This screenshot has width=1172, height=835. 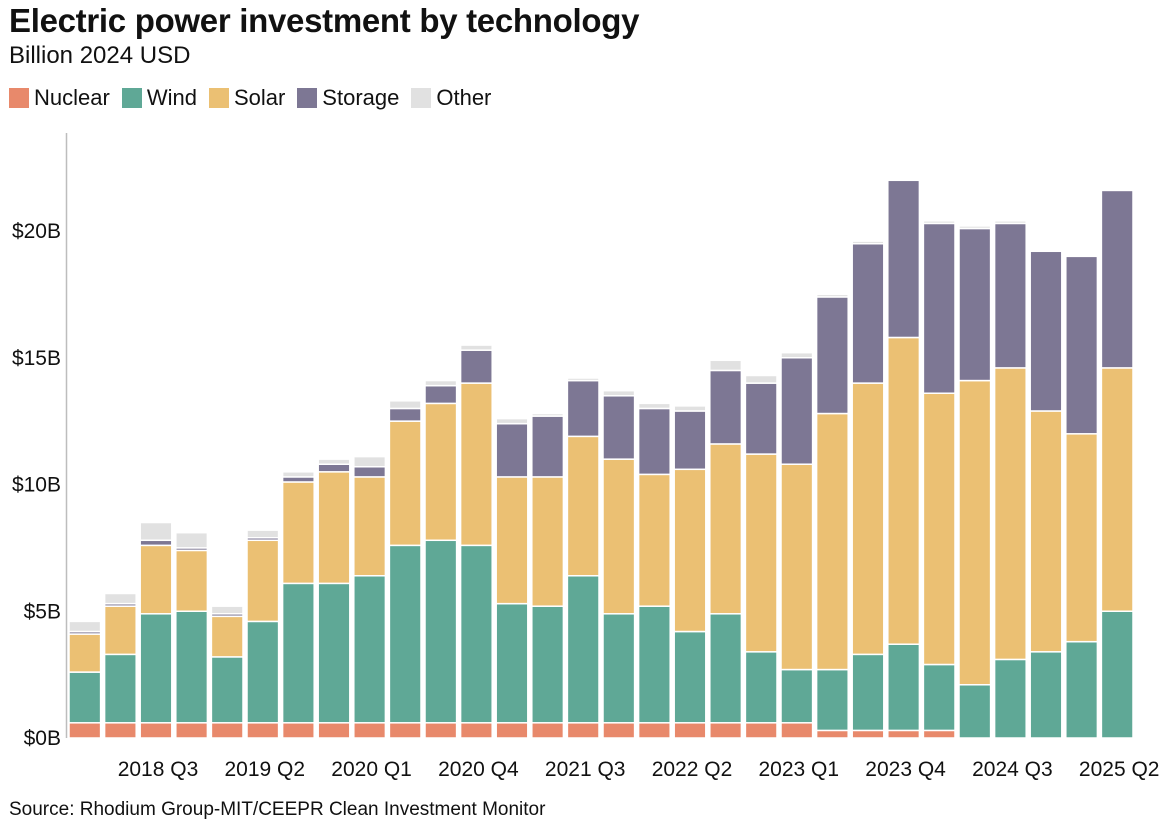 I want to click on legend-item-nuclear: Nuclear, so click(x=59, y=98).